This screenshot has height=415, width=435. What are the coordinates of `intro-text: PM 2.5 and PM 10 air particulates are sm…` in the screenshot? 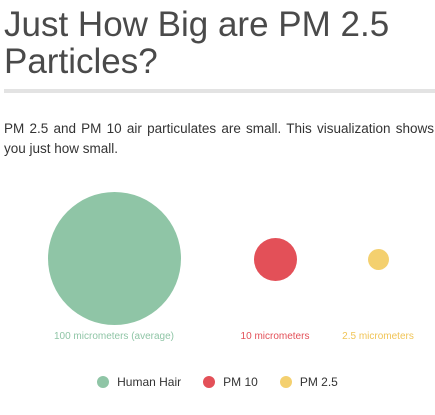 It's located at (219, 138).